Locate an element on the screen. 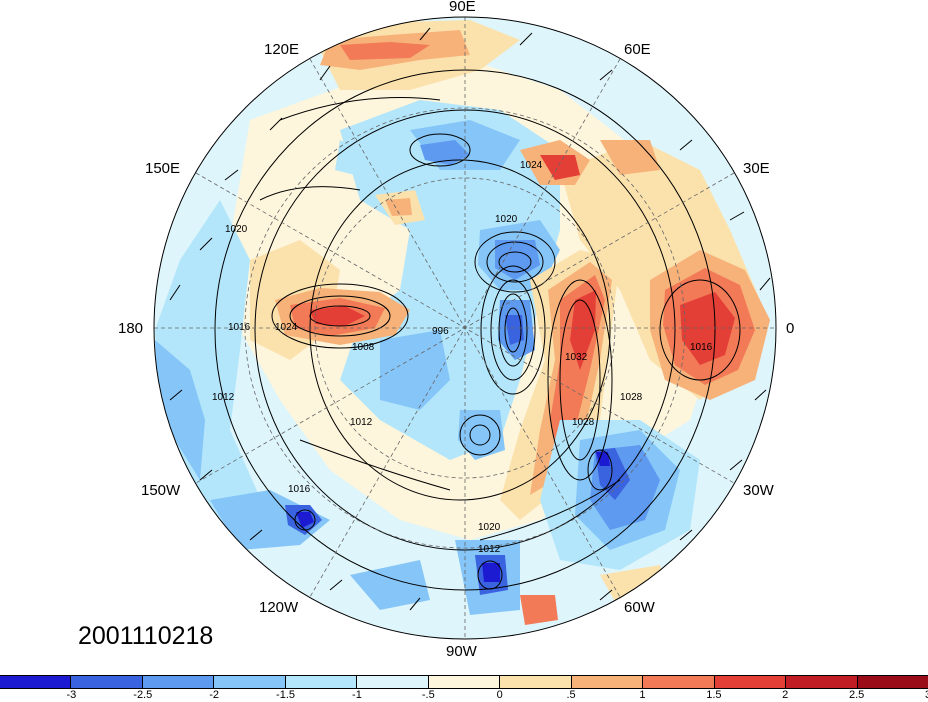 This screenshot has width=928, height=702. lon-label-150e: 150E is located at coordinates (163, 168).